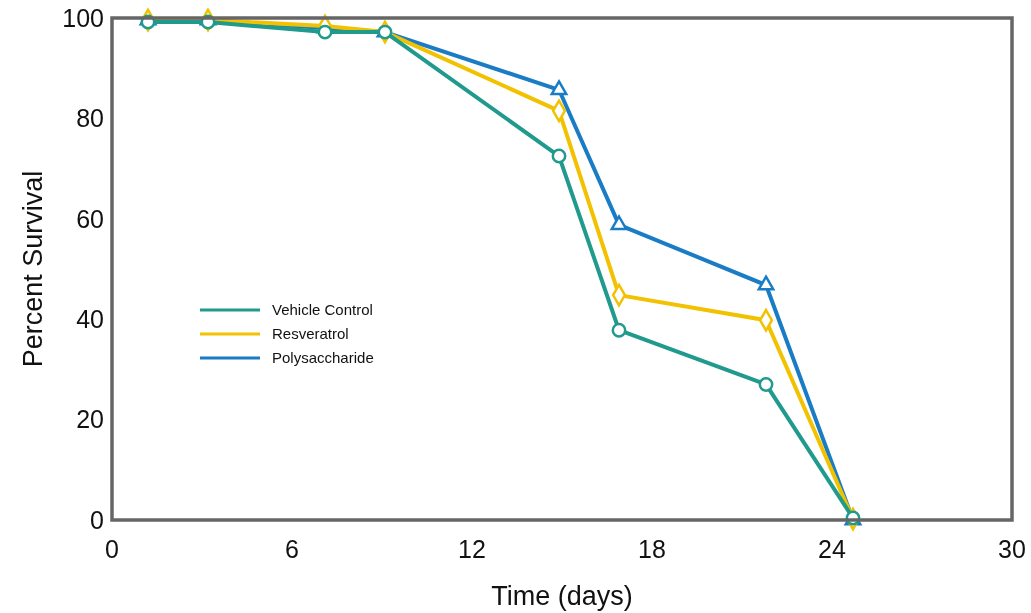 Image resolution: width=1031 pixels, height=613 pixels. I want to click on y-tick-label: 100, so click(83, 17).